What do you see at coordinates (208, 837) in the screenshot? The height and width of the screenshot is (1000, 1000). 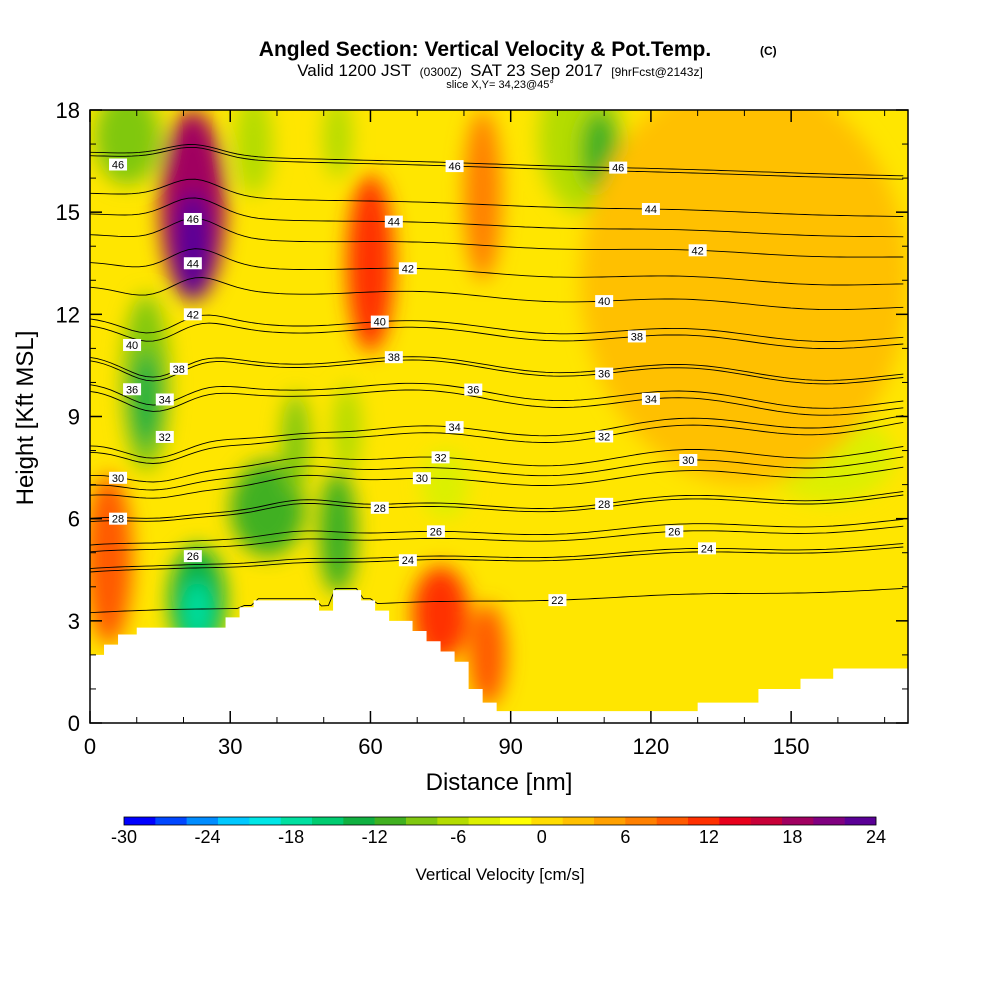 I see `colorbar-tick-label: -24` at bounding box center [208, 837].